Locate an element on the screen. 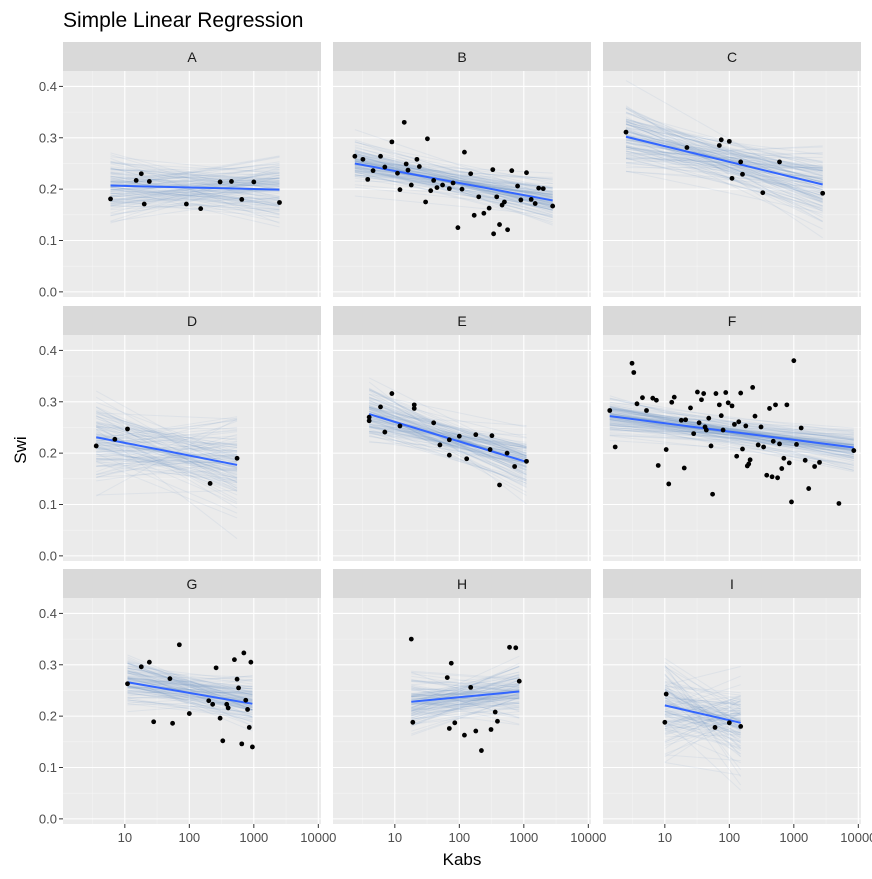 The image size is (872, 879). x-tick-label: 10 is located at coordinates (125, 837).